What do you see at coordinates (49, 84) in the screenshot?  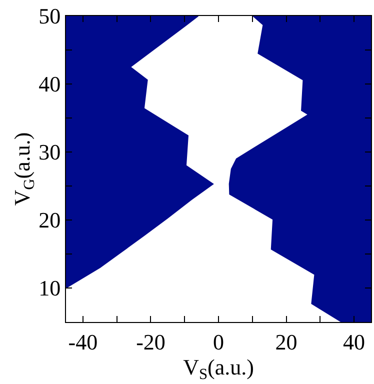 I see `y-tick-label: 40` at bounding box center [49, 84].